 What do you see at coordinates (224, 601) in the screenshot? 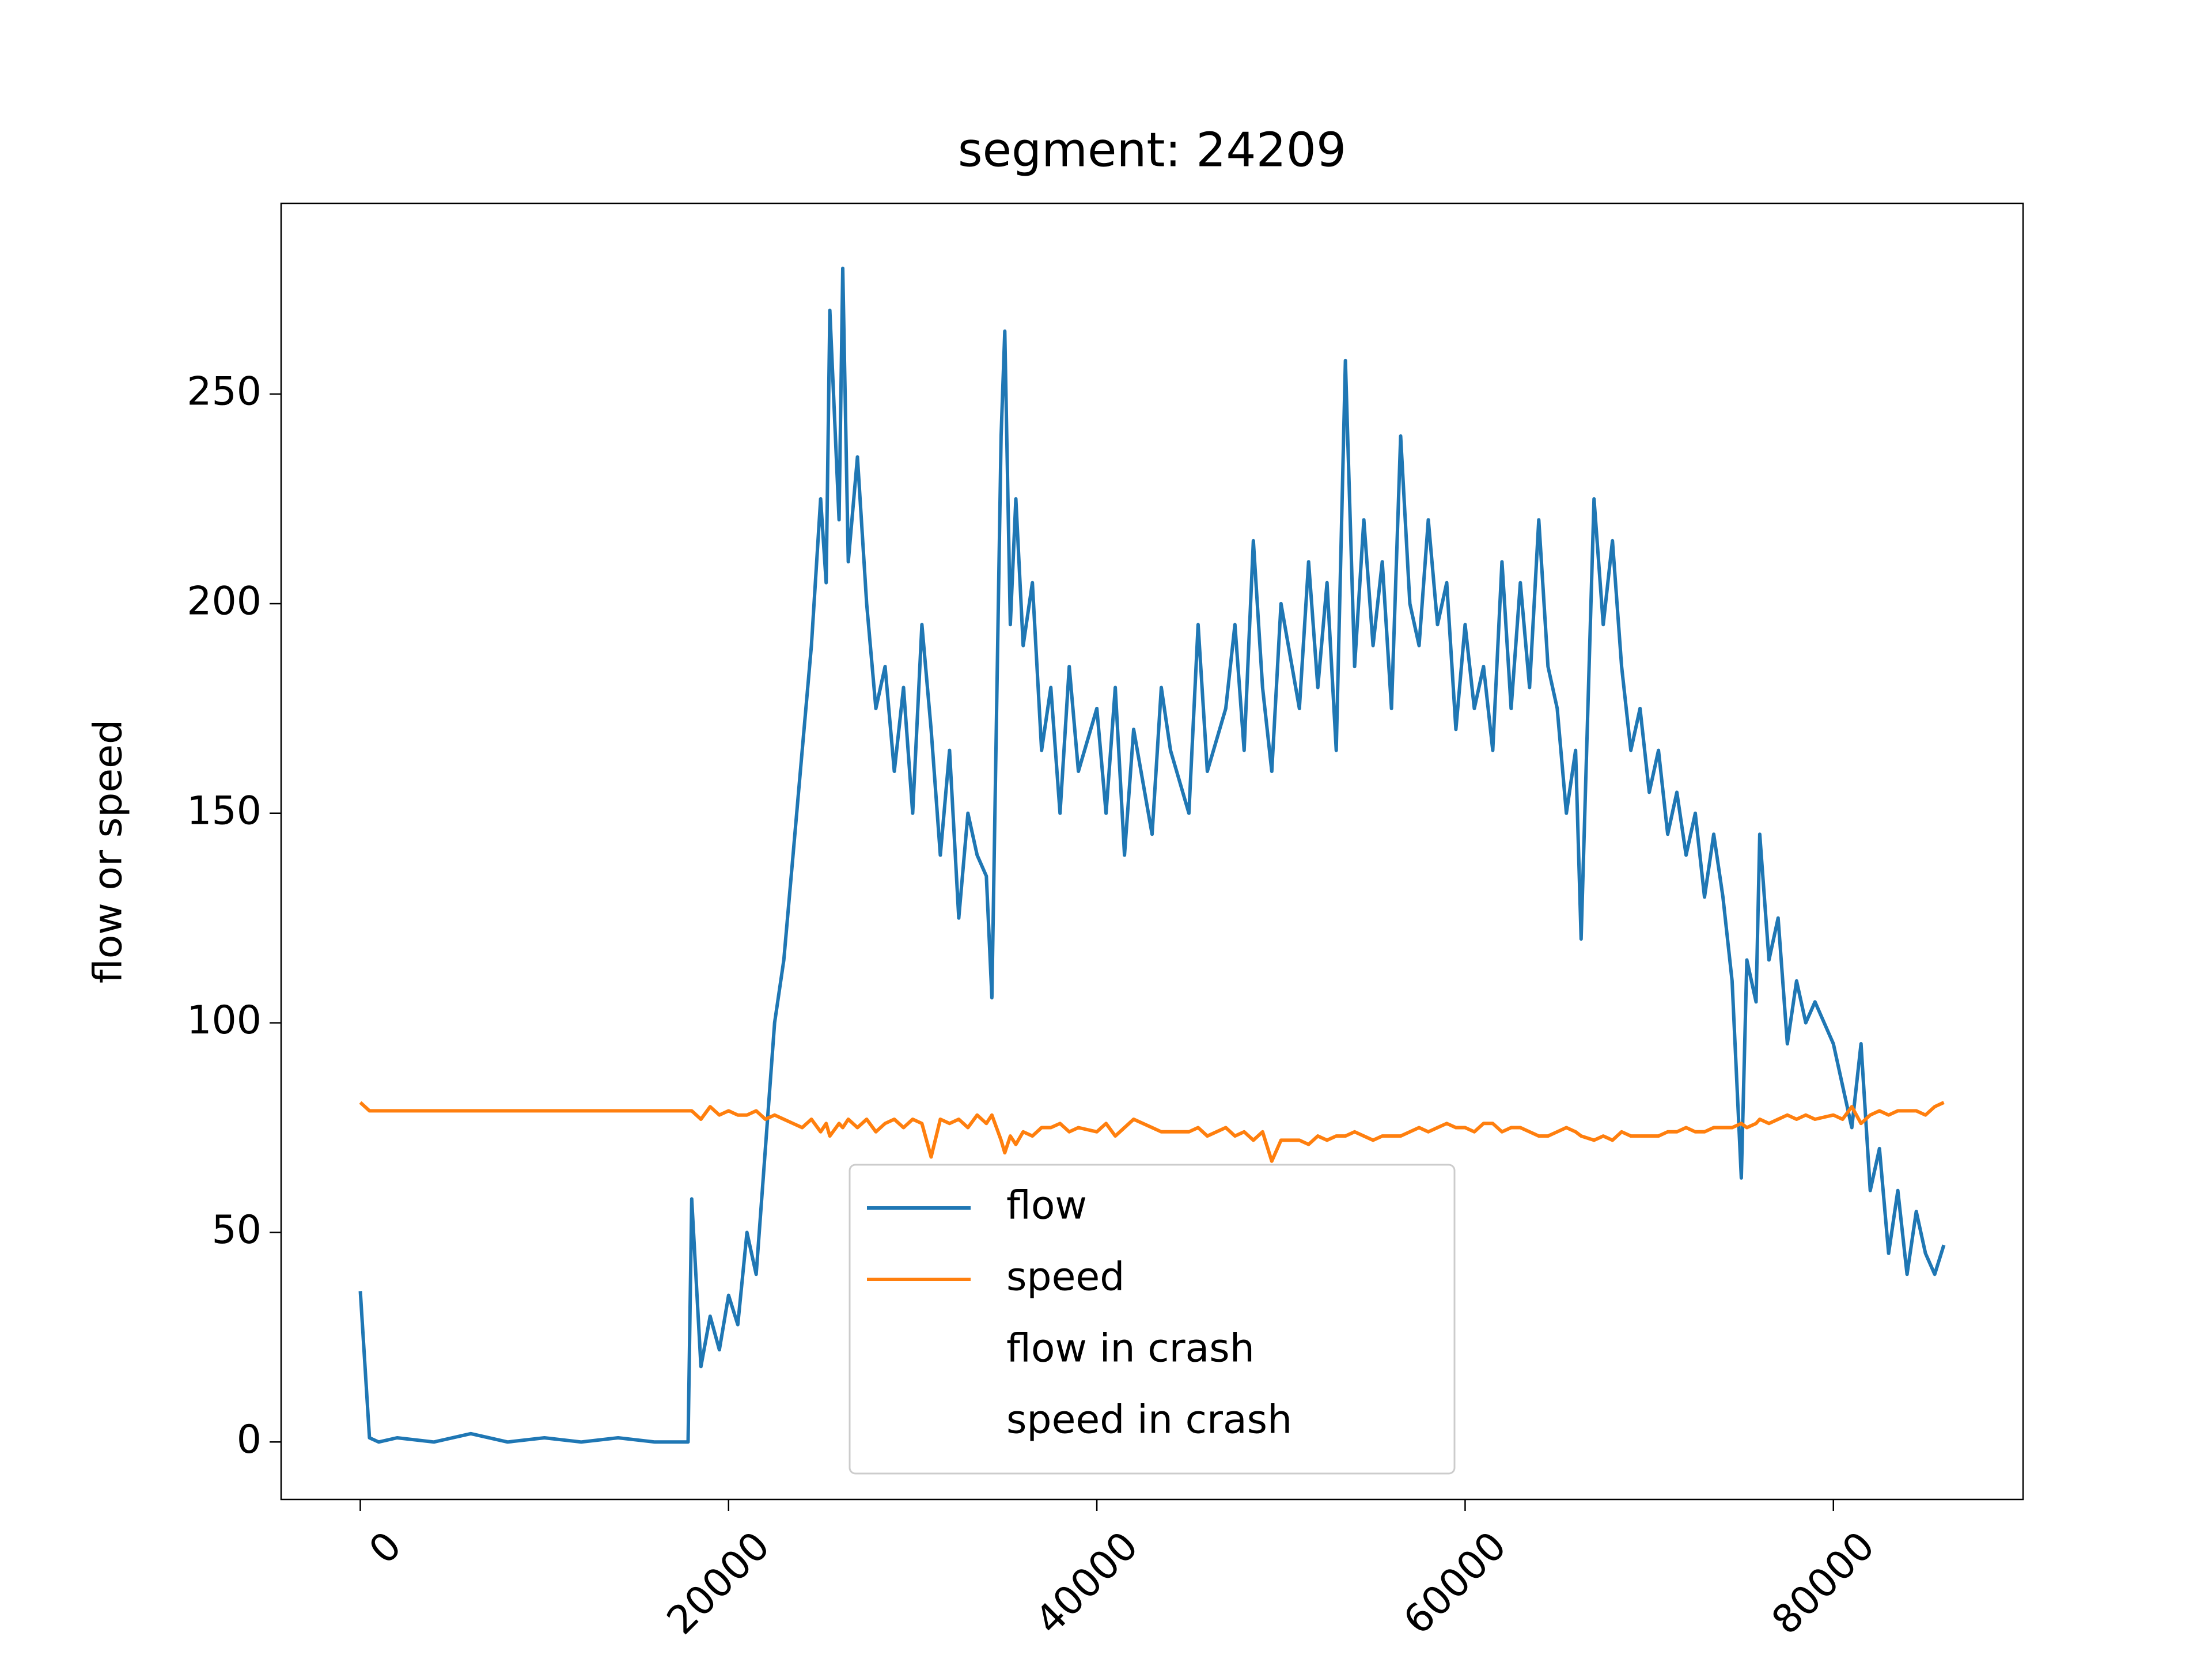
I see `y-tick-label: 200` at bounding box center [224, 601].